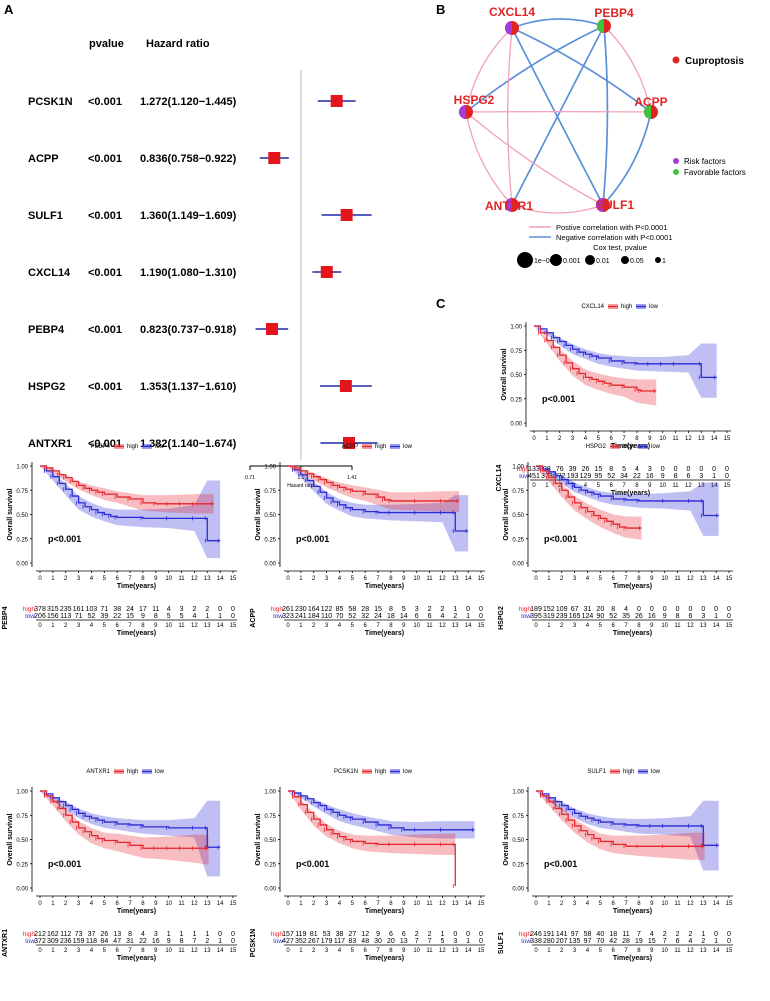 This screenshot has width=770, height=1001. What do you see at coordinates (380, 772) in the screenshot?
I see `km-legend-high-label: high` at bounding box center [380, 772].